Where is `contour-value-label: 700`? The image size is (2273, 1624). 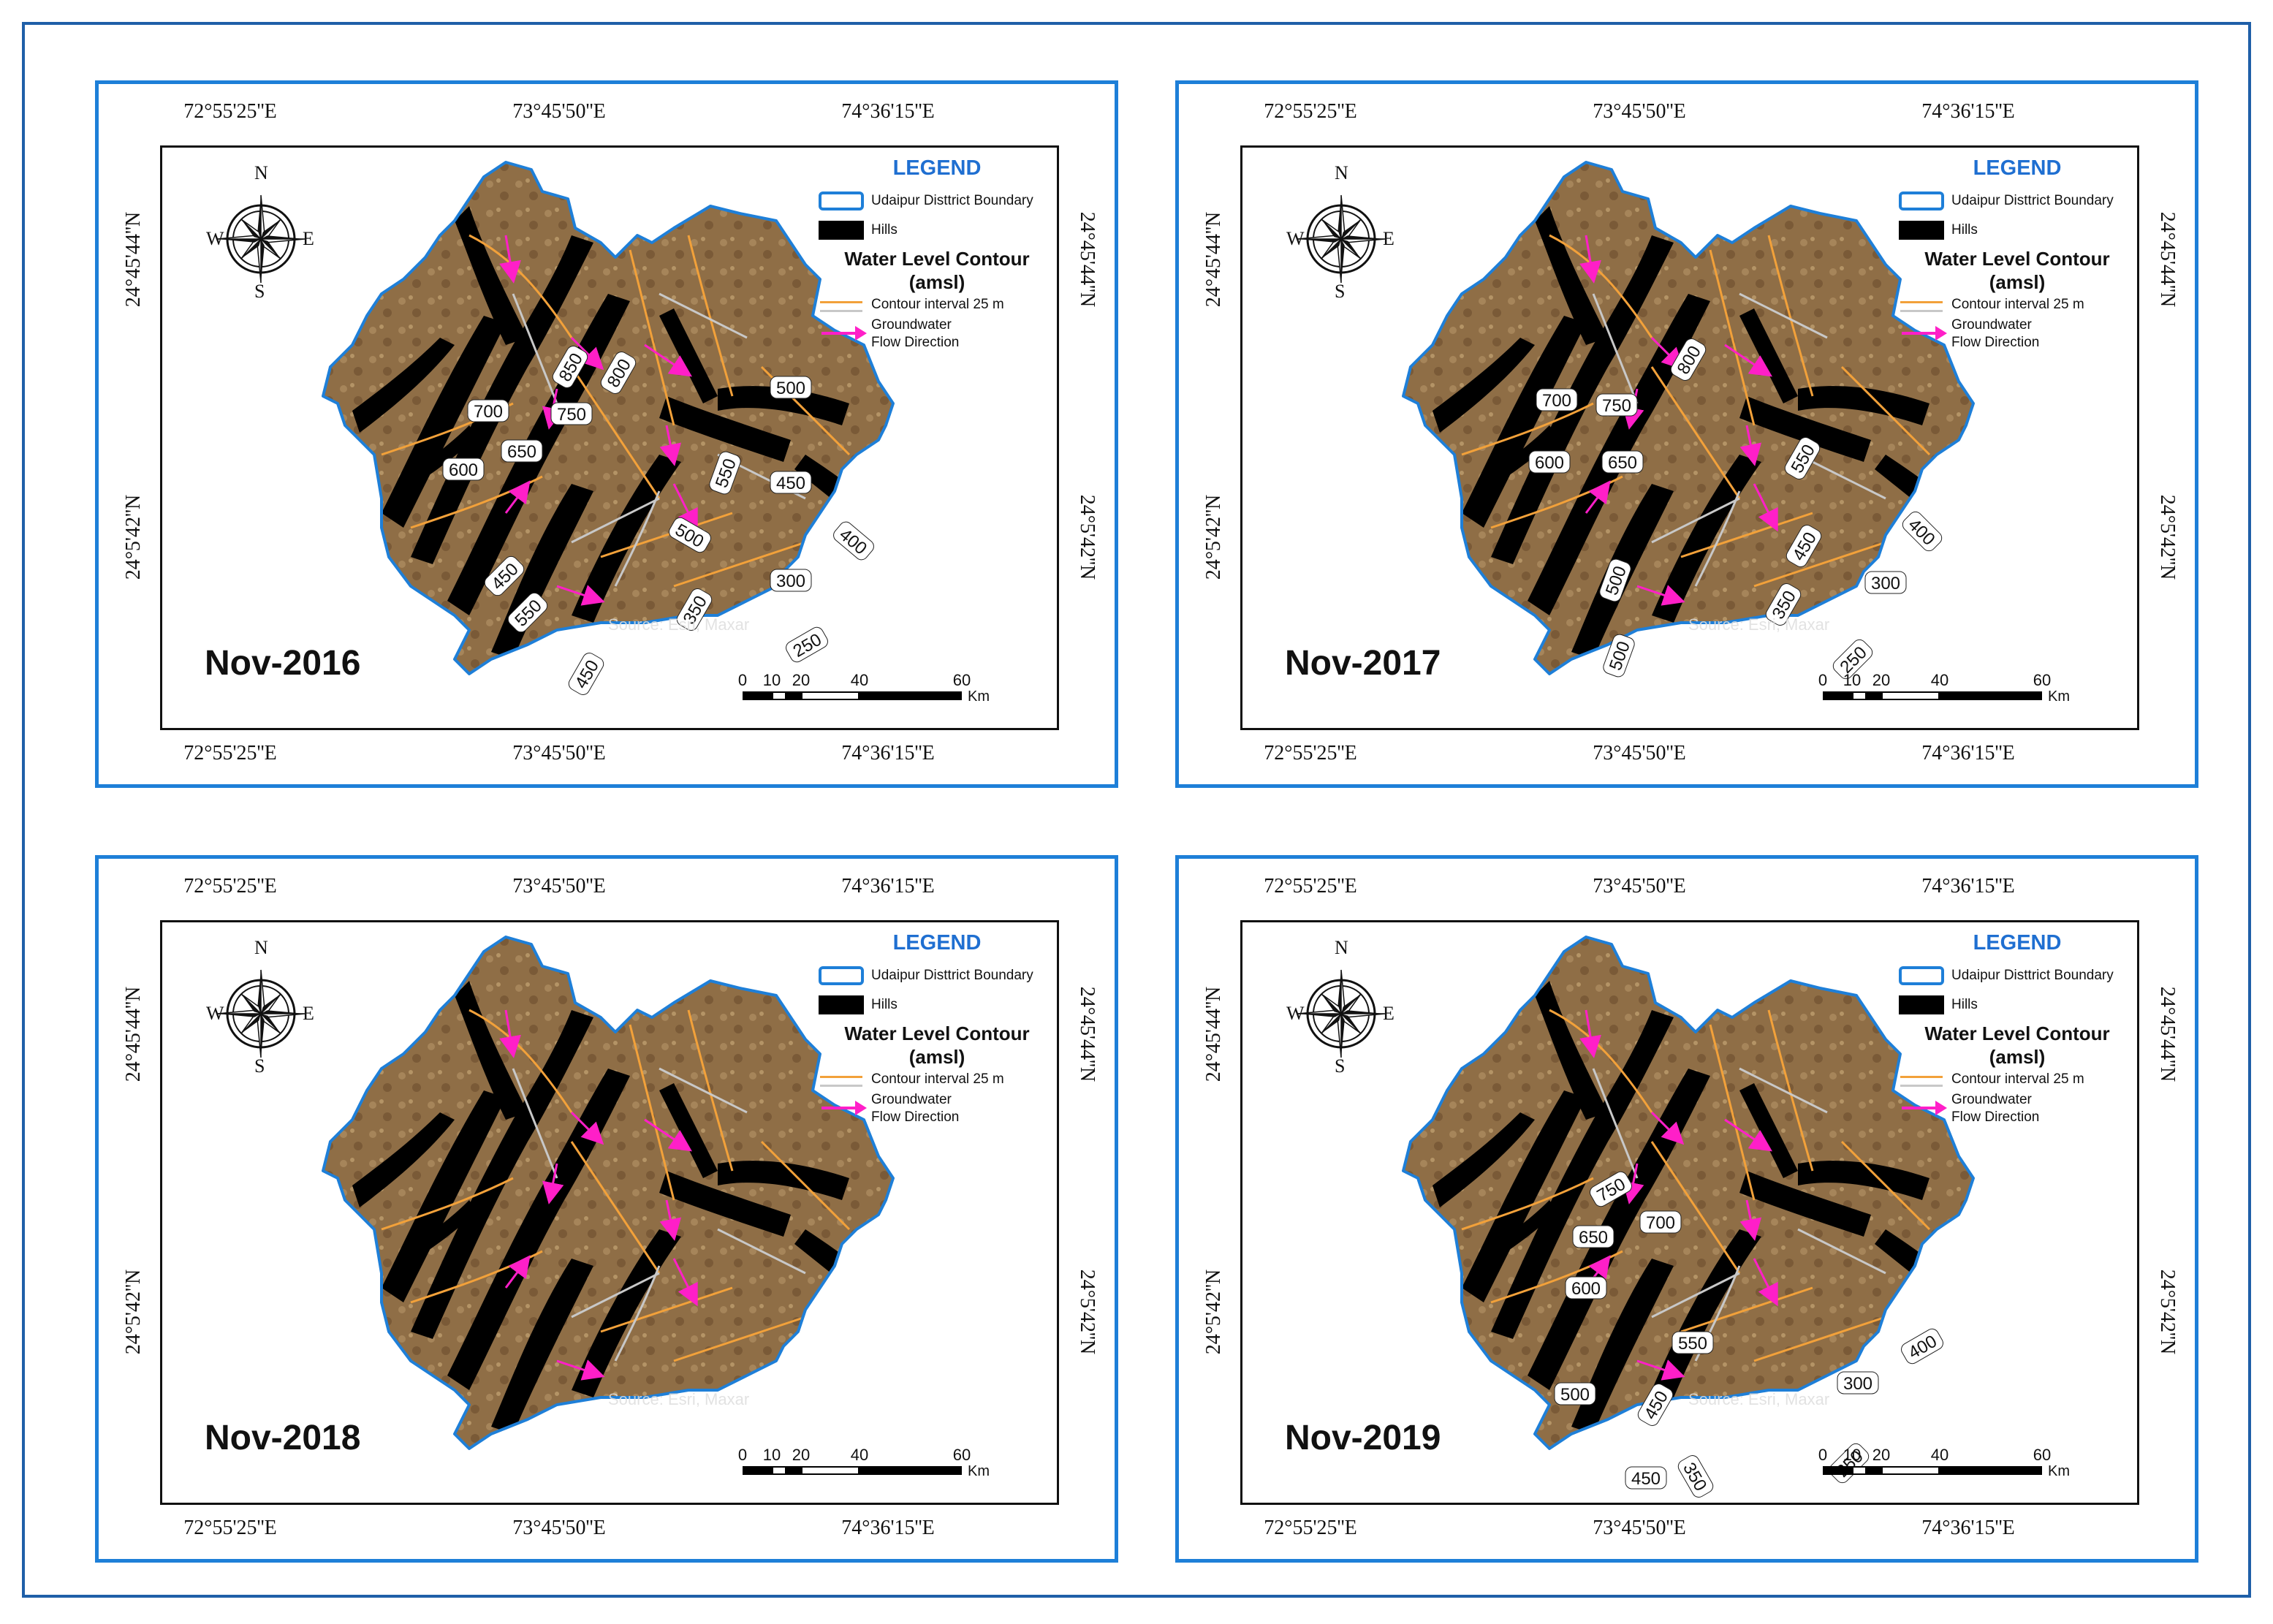 contour-value-label: 700 is located at coordinates (1557, 400).